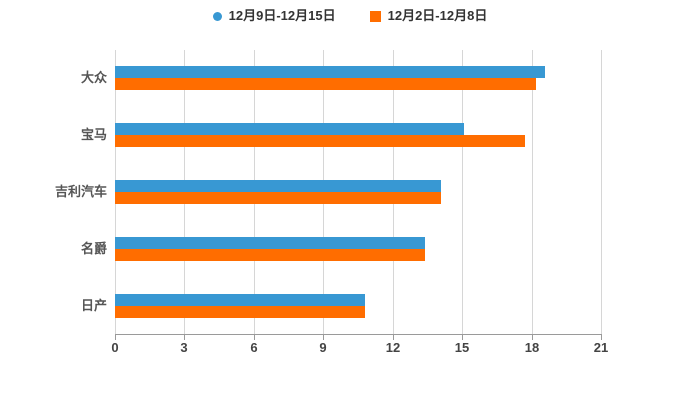  Describe the element at coordinates (93, 134) in the screenshot. I see `category-label: 宝马` at that location.